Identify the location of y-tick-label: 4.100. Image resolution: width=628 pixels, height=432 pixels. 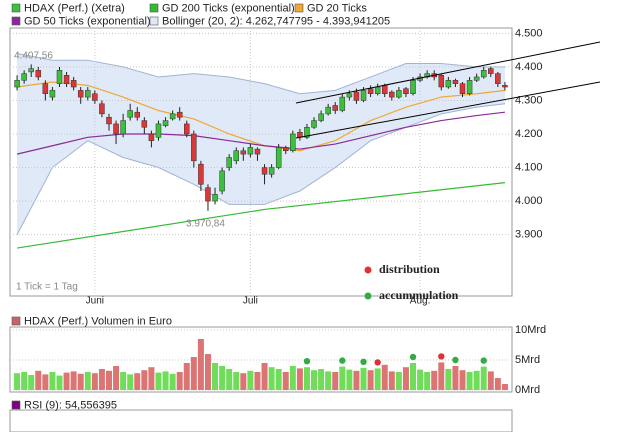
(529, 167).